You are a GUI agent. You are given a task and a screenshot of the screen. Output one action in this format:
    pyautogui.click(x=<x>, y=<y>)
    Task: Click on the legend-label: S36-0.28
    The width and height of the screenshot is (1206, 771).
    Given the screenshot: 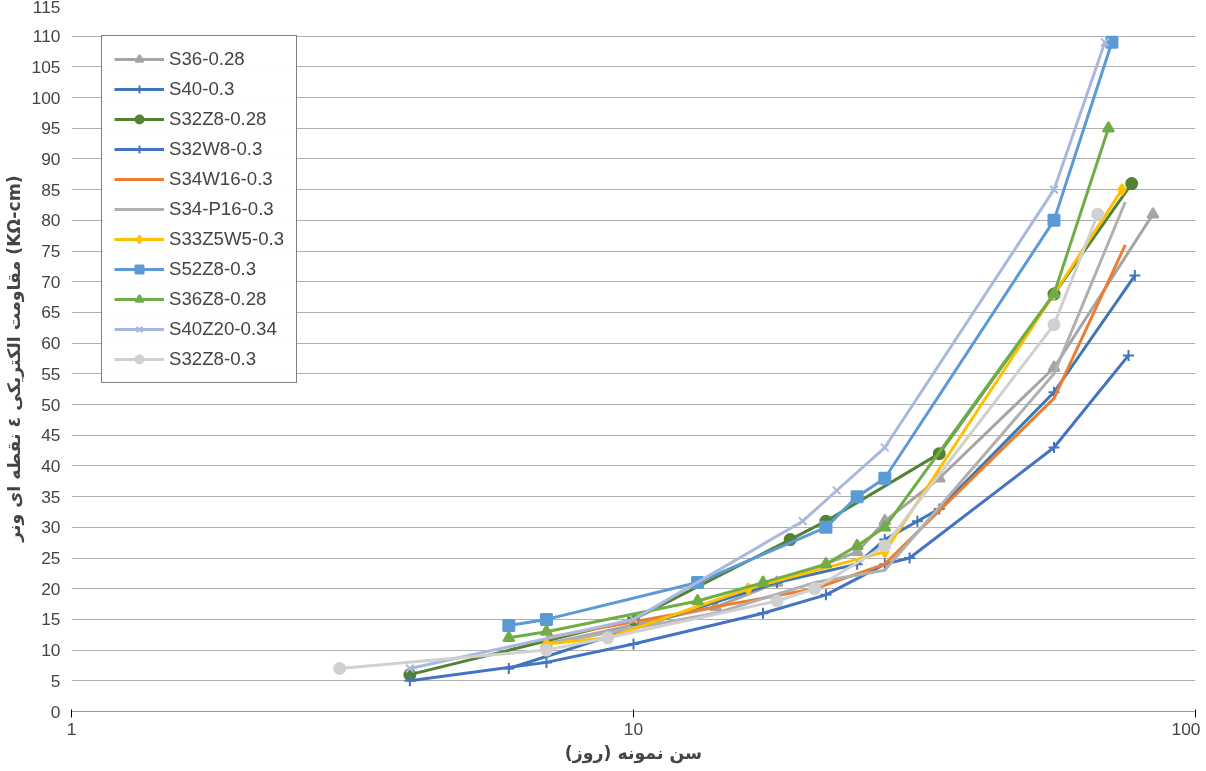 What is the action you would take?
    pyautogui.click(x=207, y=59)
    